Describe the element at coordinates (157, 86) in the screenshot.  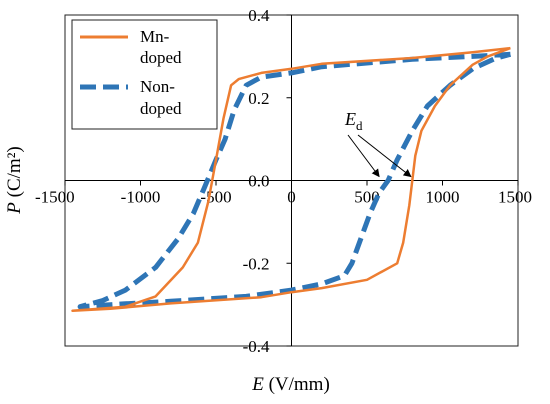
I see `legend-label-non-doped: Non-` at that location.